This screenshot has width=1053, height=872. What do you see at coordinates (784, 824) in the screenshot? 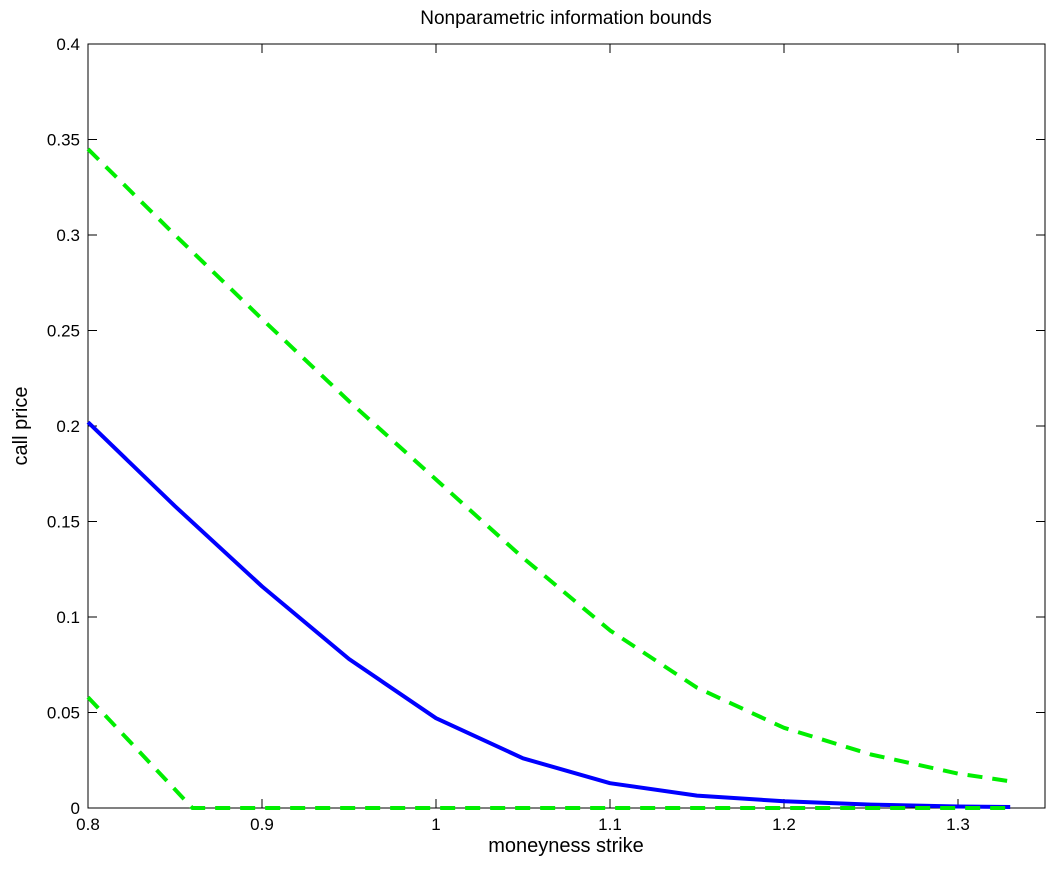
I see `x-tick-label: 1.2` at bounding box center [784, 824].